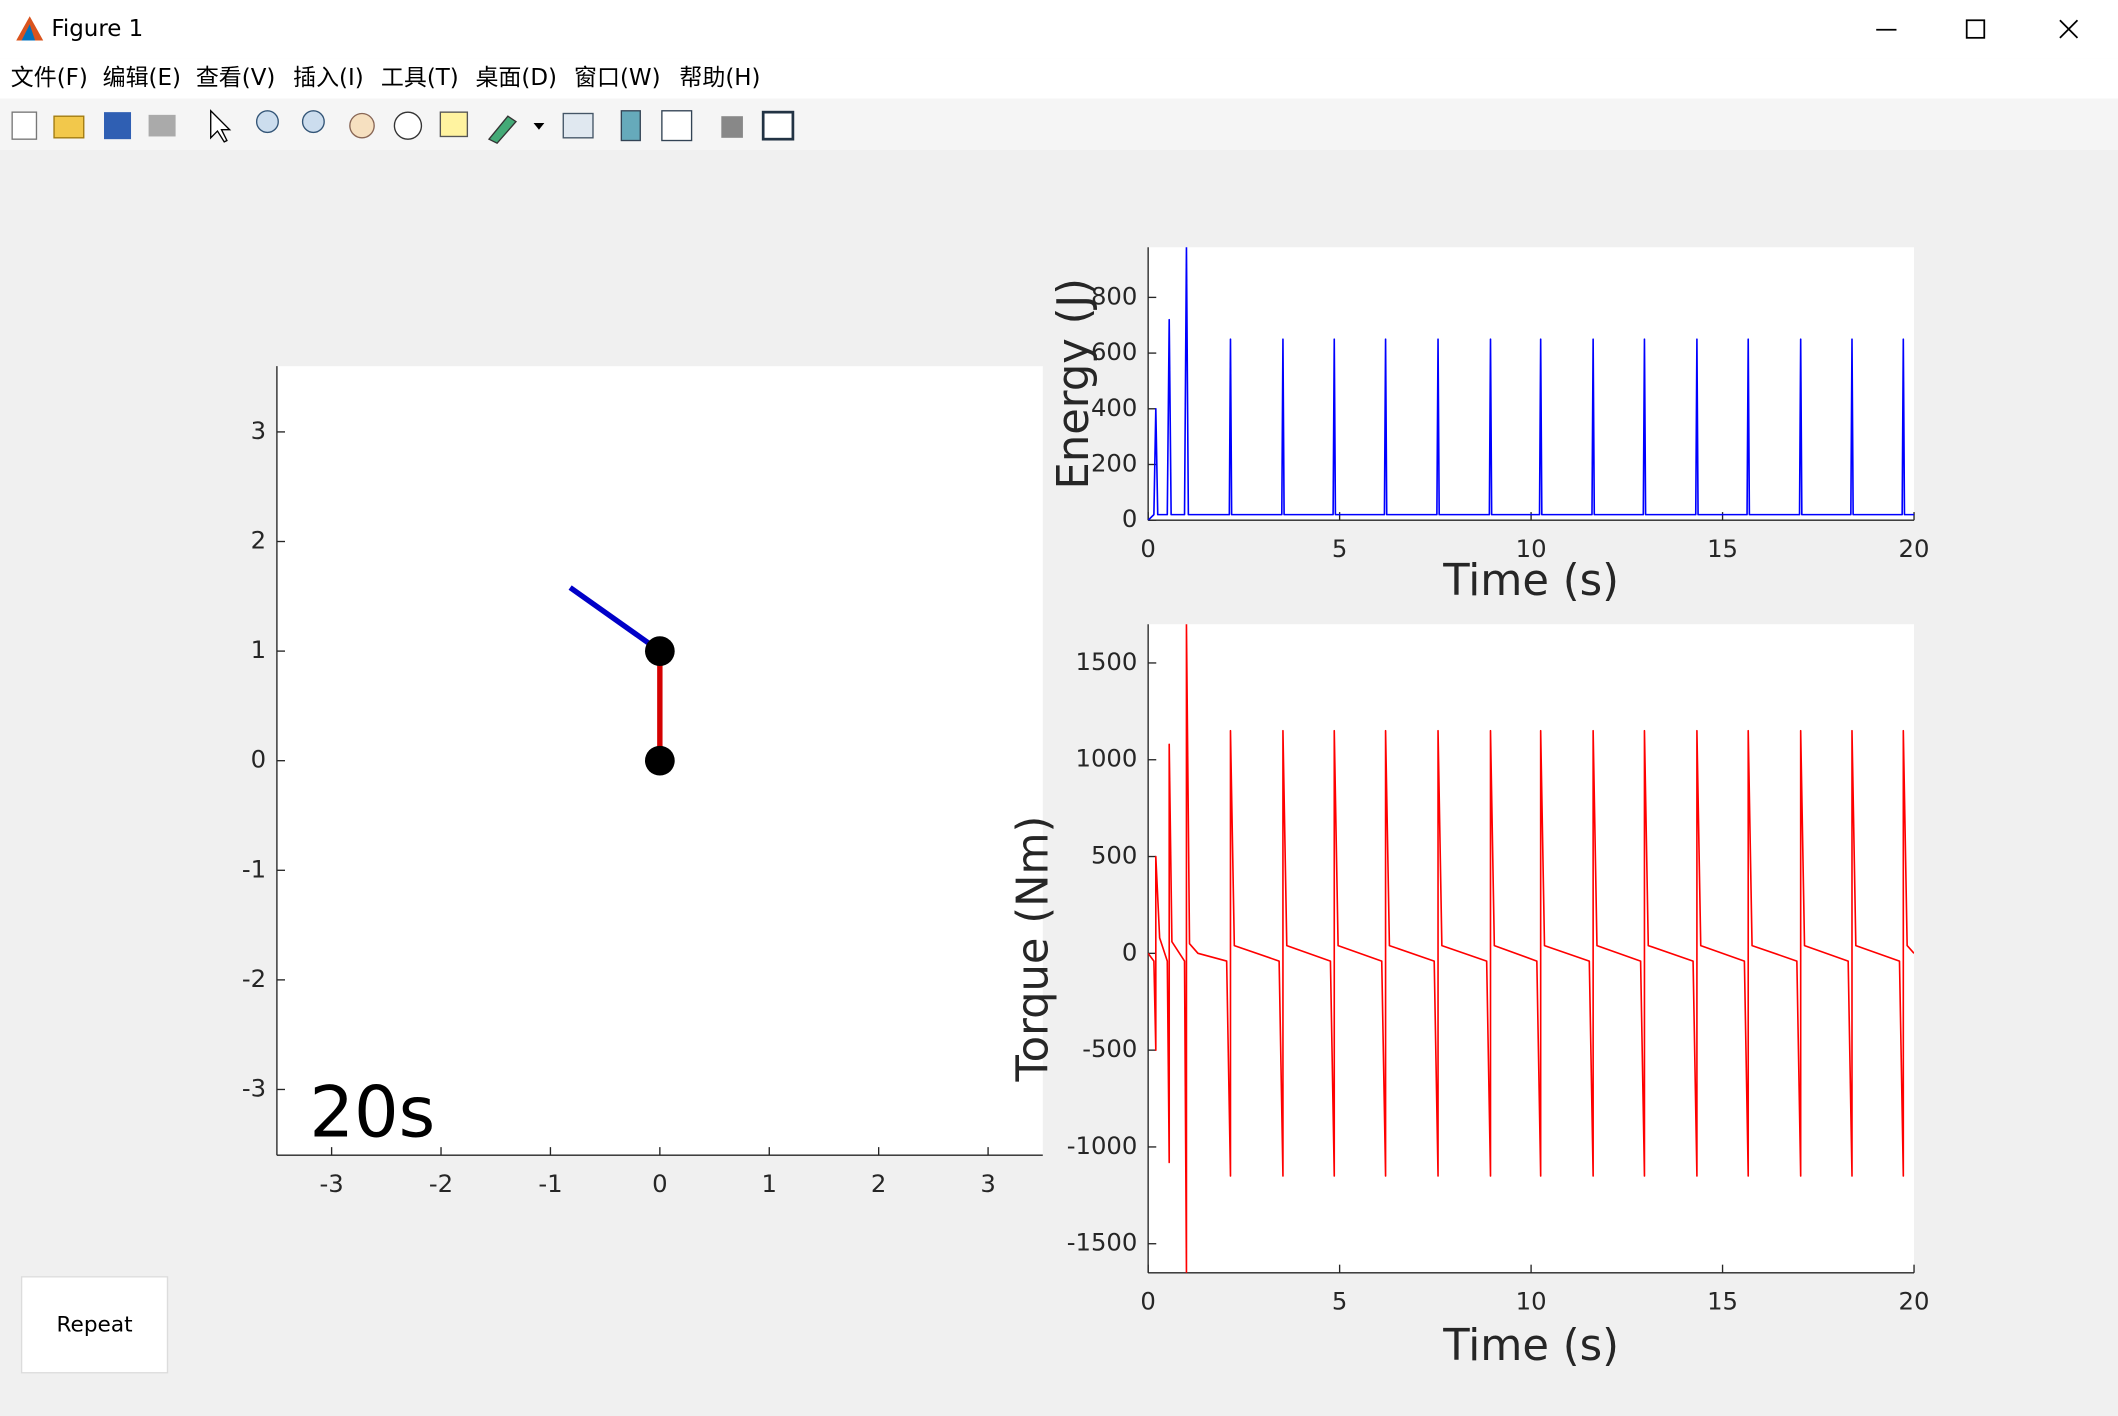  I want to click on menu-item: 工具(T), so click(420, 78).